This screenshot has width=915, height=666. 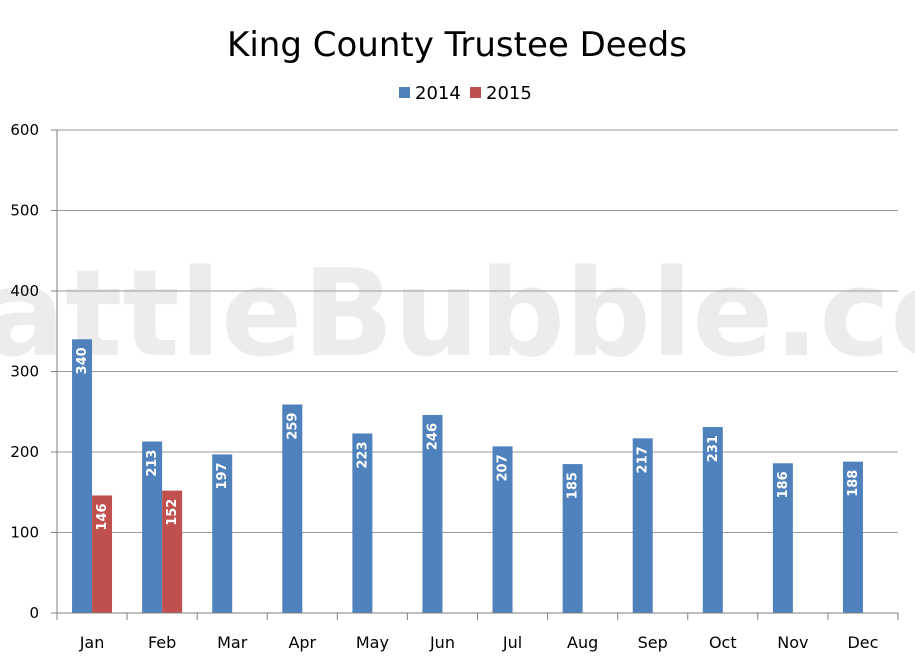 I want to click on data-label: 231, so click(x=713, y=448).